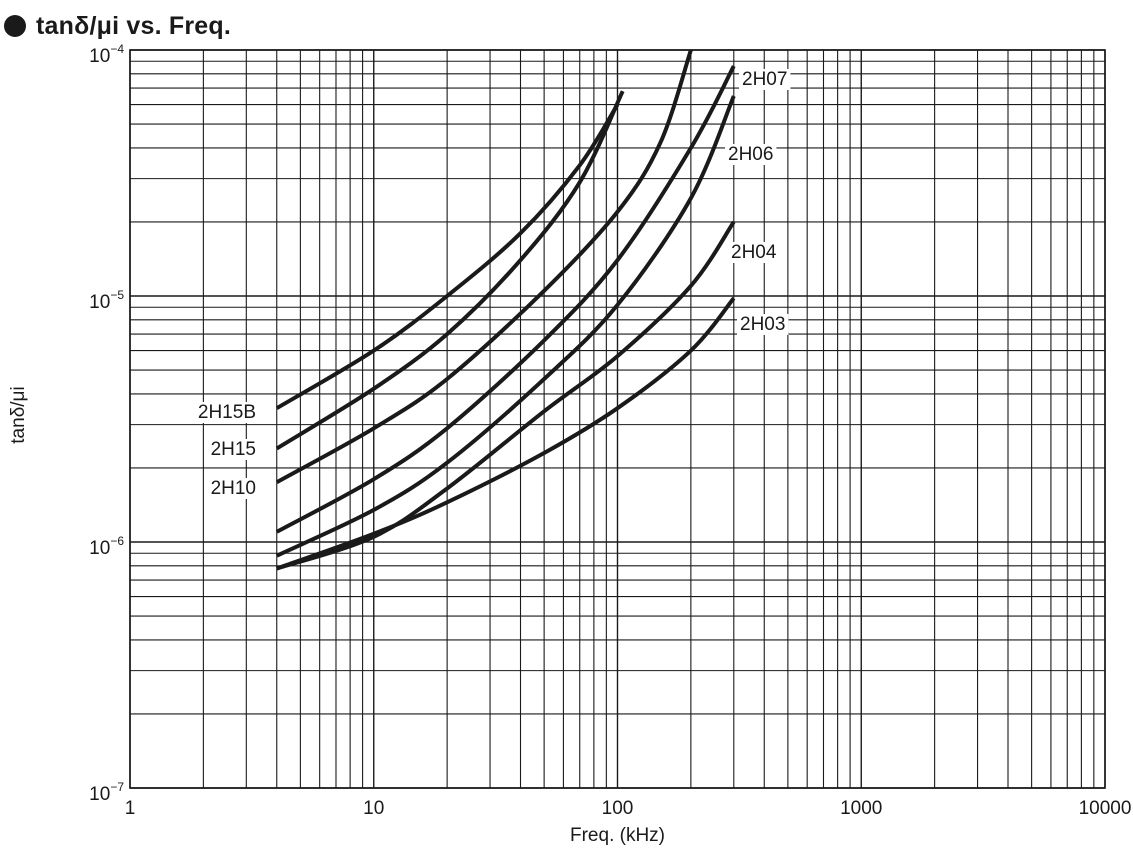  Describe the element at coordinates (106, 54) in the screenshot. I see `y-tick-label: 10⁻⁴` at that location.